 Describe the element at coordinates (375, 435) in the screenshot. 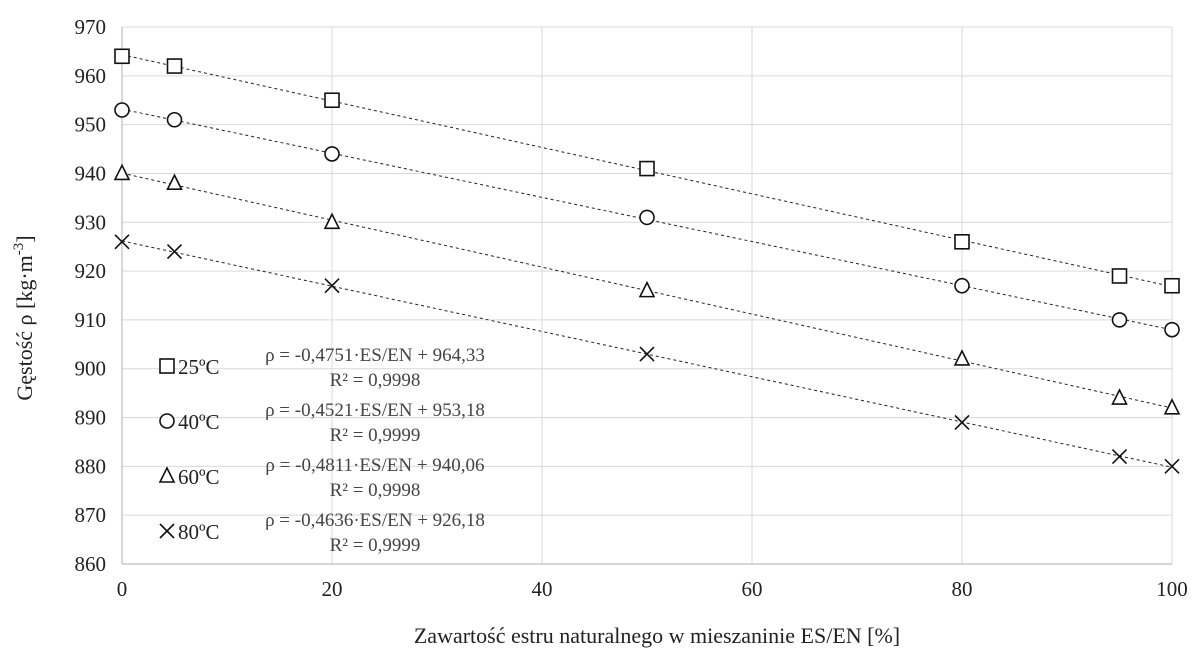

I see `legend-item-2-r2: R² = 0,9999` at that location.